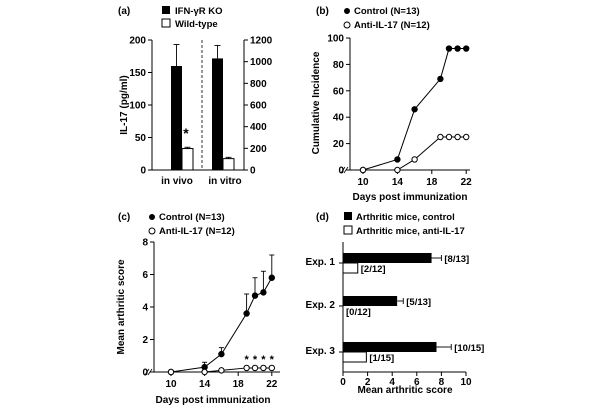 This screenshot has height=410, width=600. Describe the element at coordinates (316, 102) in the screenshot. I see `y-axis-title: Cumulative Incidence` at that location.